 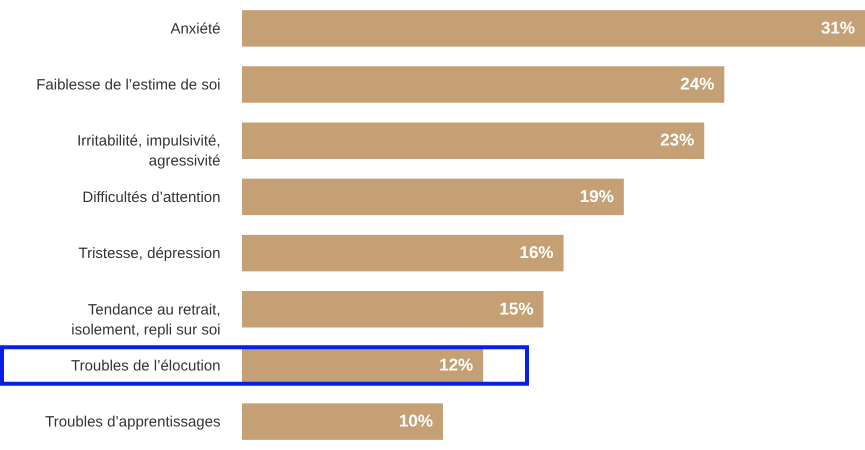 What do you see at coordinates (677, 140) in the screenshot?
I see `data-label: 23%` at bounding box center [677, 140].